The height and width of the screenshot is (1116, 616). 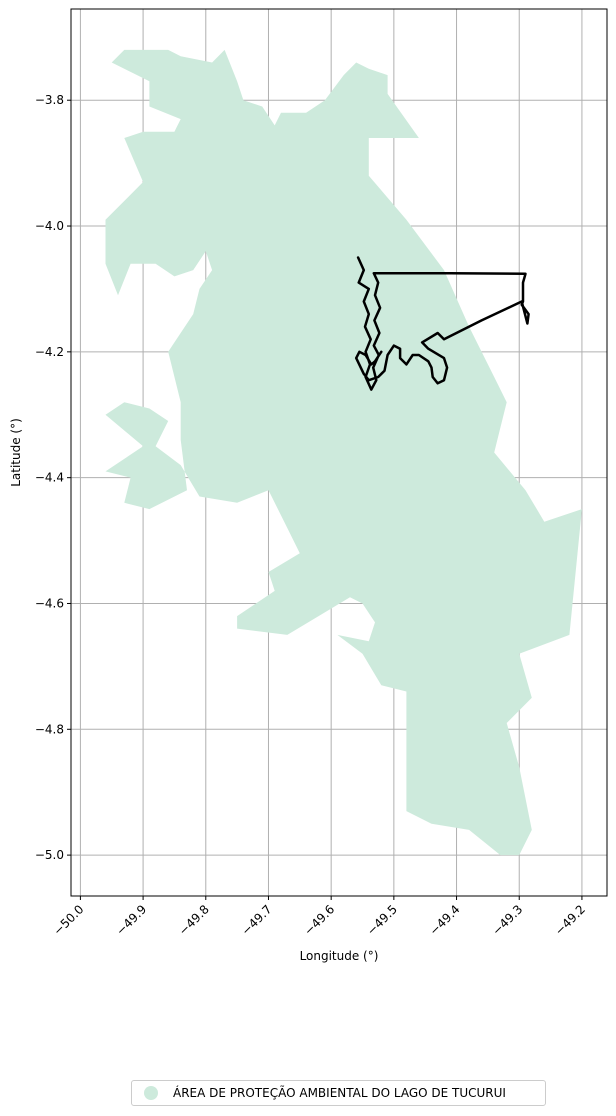 I want to click on x-tick-label: −49.8, so click(x=194, y=920).